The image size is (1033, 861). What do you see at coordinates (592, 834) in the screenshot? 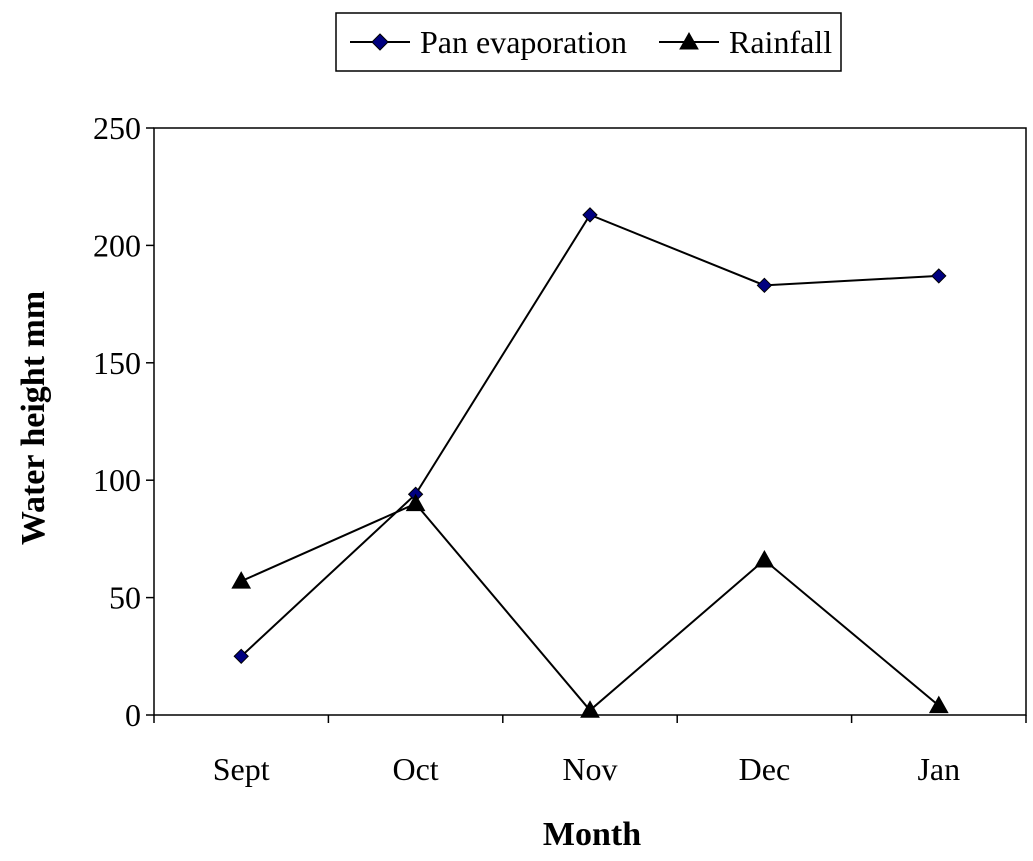
I see `x-axis-title: Month` at bounding box center [592, 834].